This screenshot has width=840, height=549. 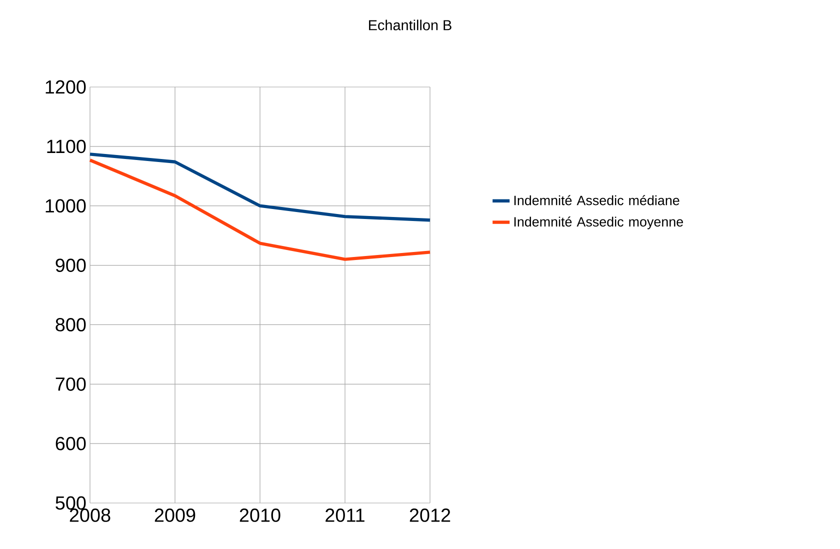 What do you see at coordinates (599, 223) in the screenshot?
I see `legend-label: Indemnité Assedic moyenne` at bounding box center [599, 223].